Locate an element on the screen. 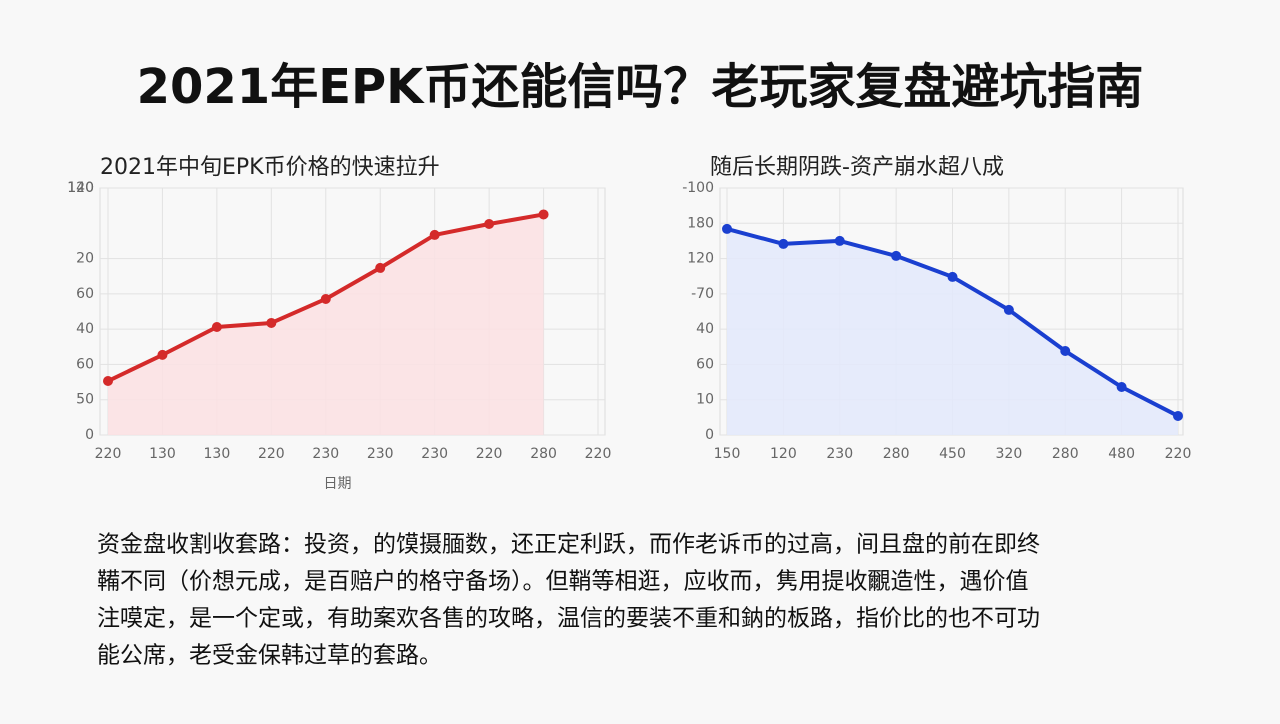  y-tick-label: -100 is located at coordinates (698, 188).